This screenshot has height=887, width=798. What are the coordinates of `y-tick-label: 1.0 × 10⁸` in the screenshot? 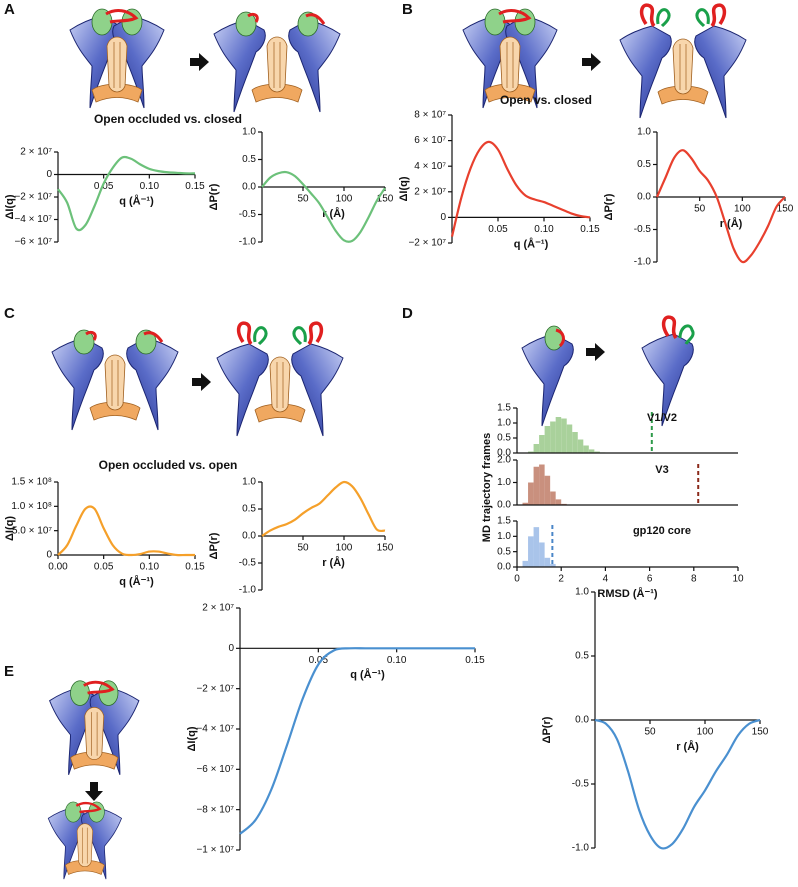 It's located at (31, 506).